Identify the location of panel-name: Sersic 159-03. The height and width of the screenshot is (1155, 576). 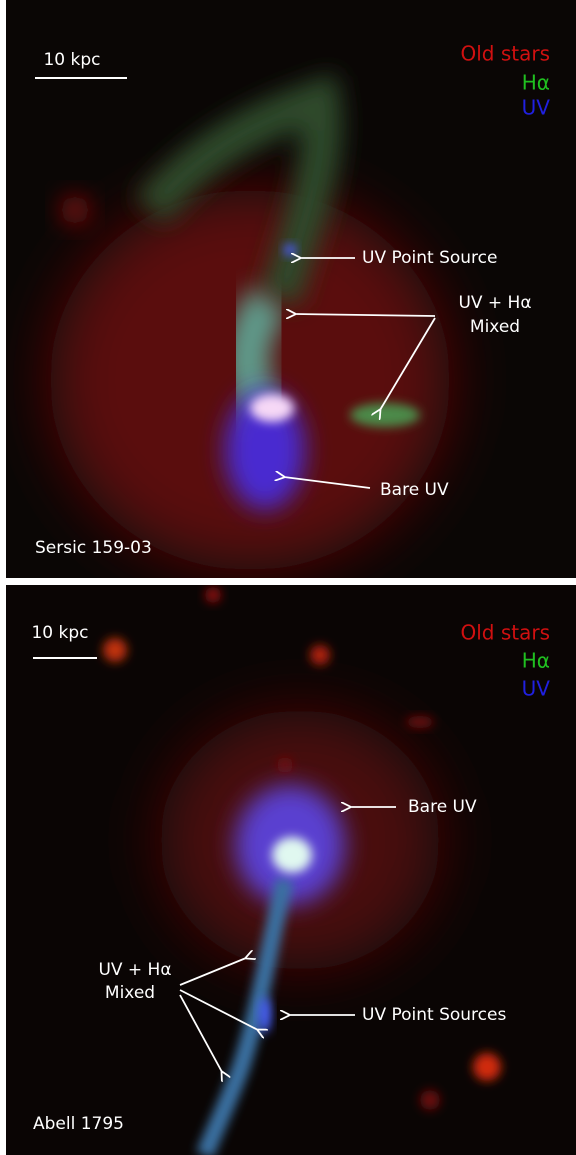
(93, 548).